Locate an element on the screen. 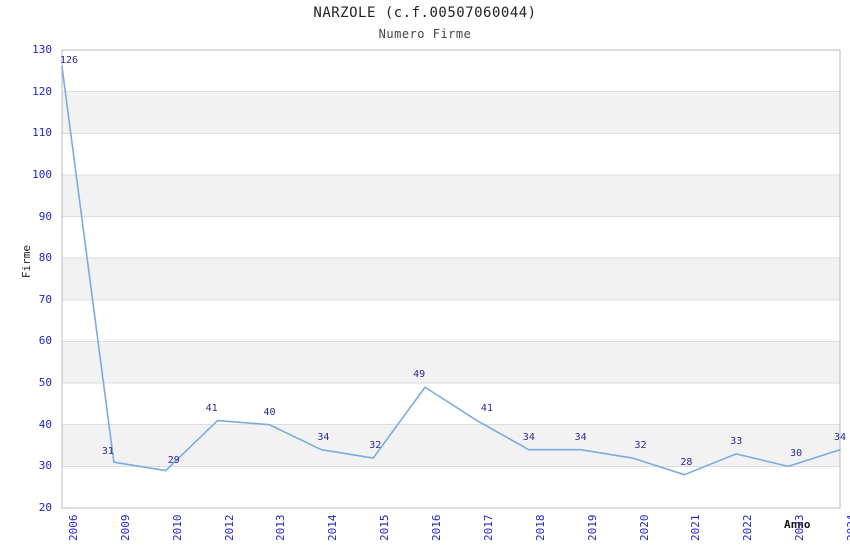 This screenshot has width=850, height=550. x-axis-tick-label: 2019 is located at coordinates (592, 528).